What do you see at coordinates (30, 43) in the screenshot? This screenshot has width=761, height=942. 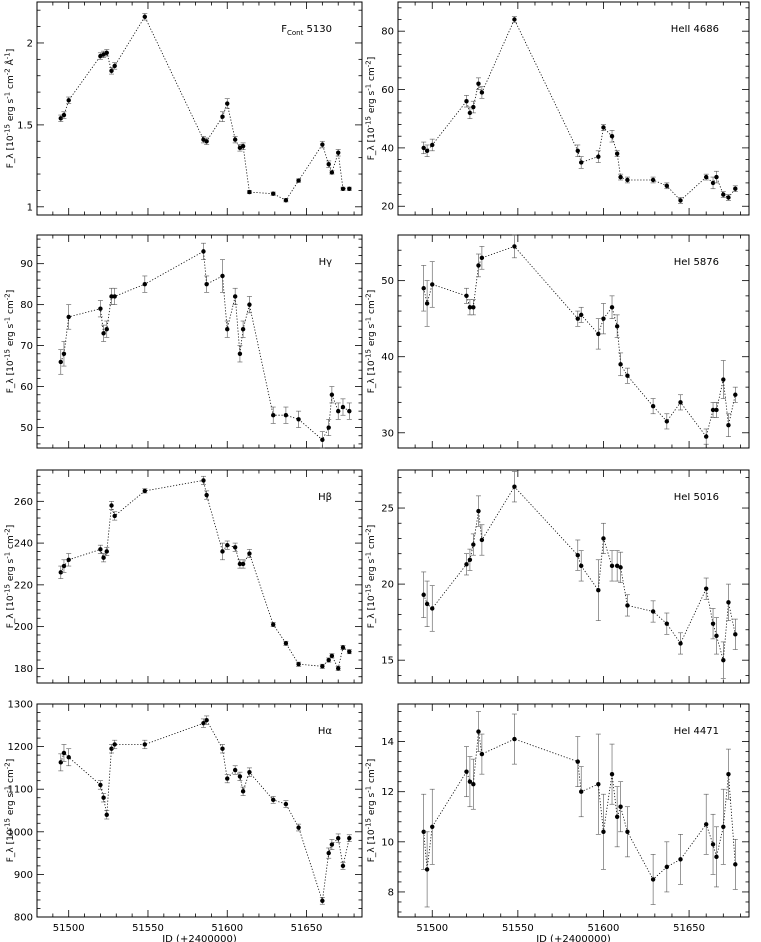 I see `y-tick-label: 2` at bounding box center [30, 43].